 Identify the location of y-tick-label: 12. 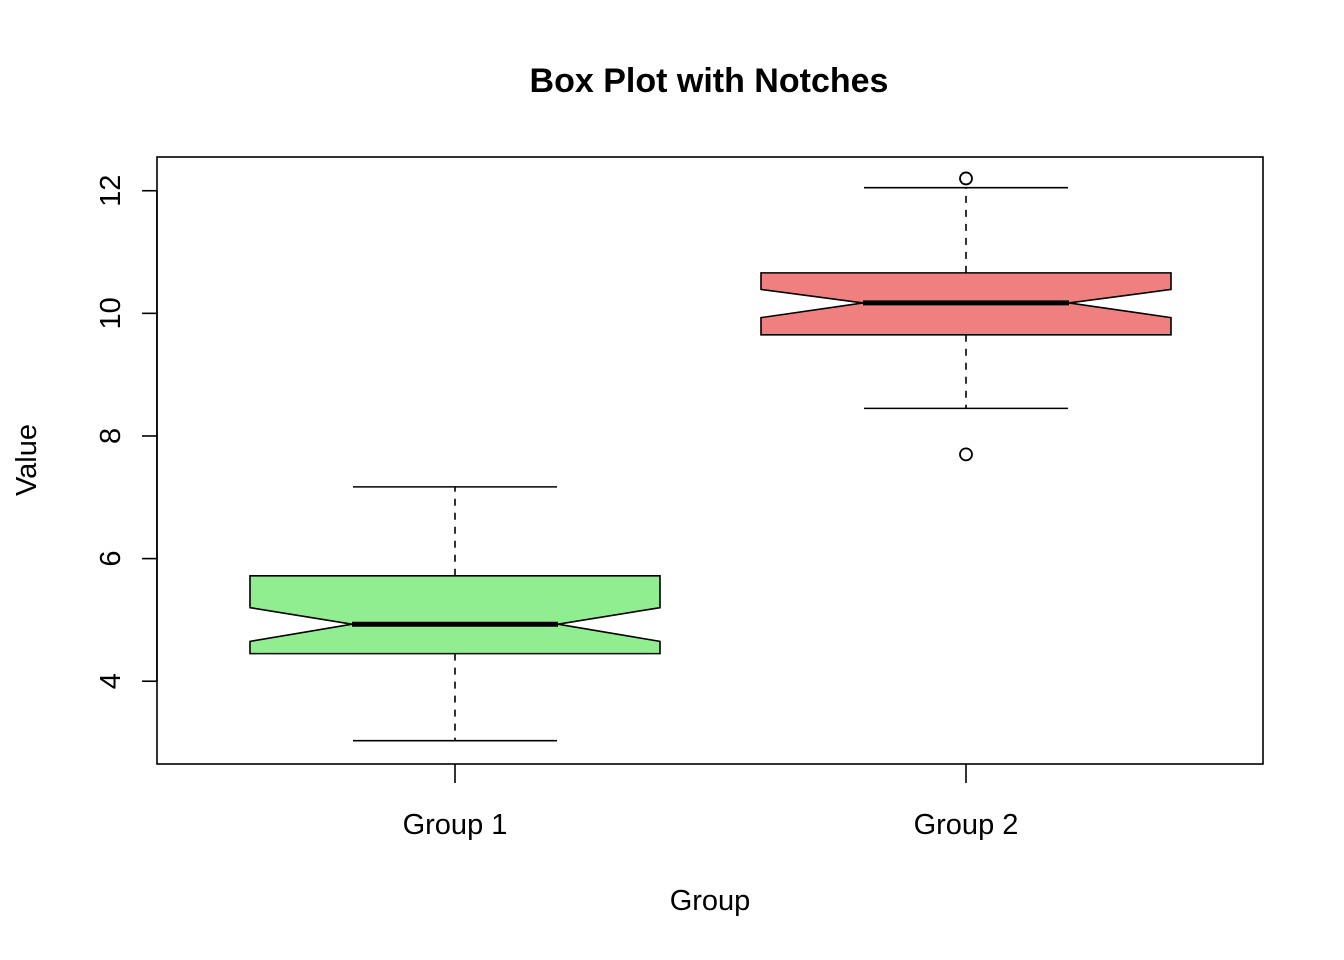
(111, 191).